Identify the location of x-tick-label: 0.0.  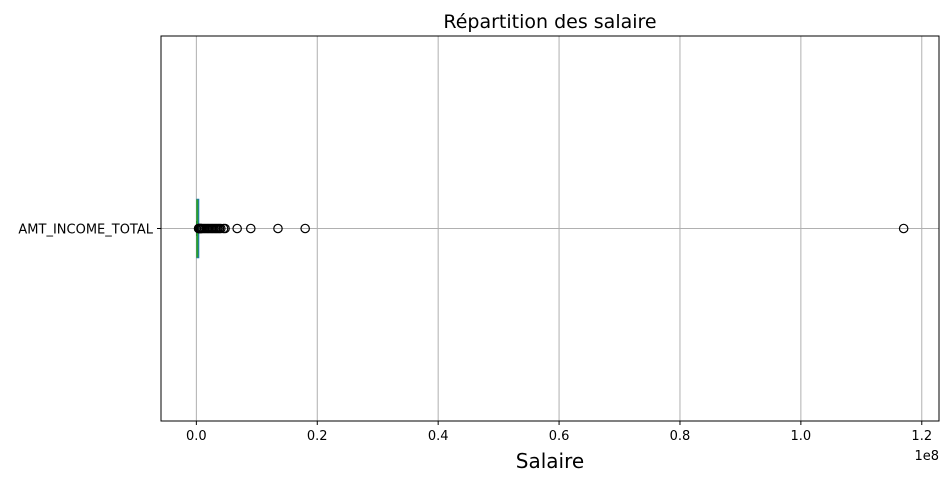
(196, 436).